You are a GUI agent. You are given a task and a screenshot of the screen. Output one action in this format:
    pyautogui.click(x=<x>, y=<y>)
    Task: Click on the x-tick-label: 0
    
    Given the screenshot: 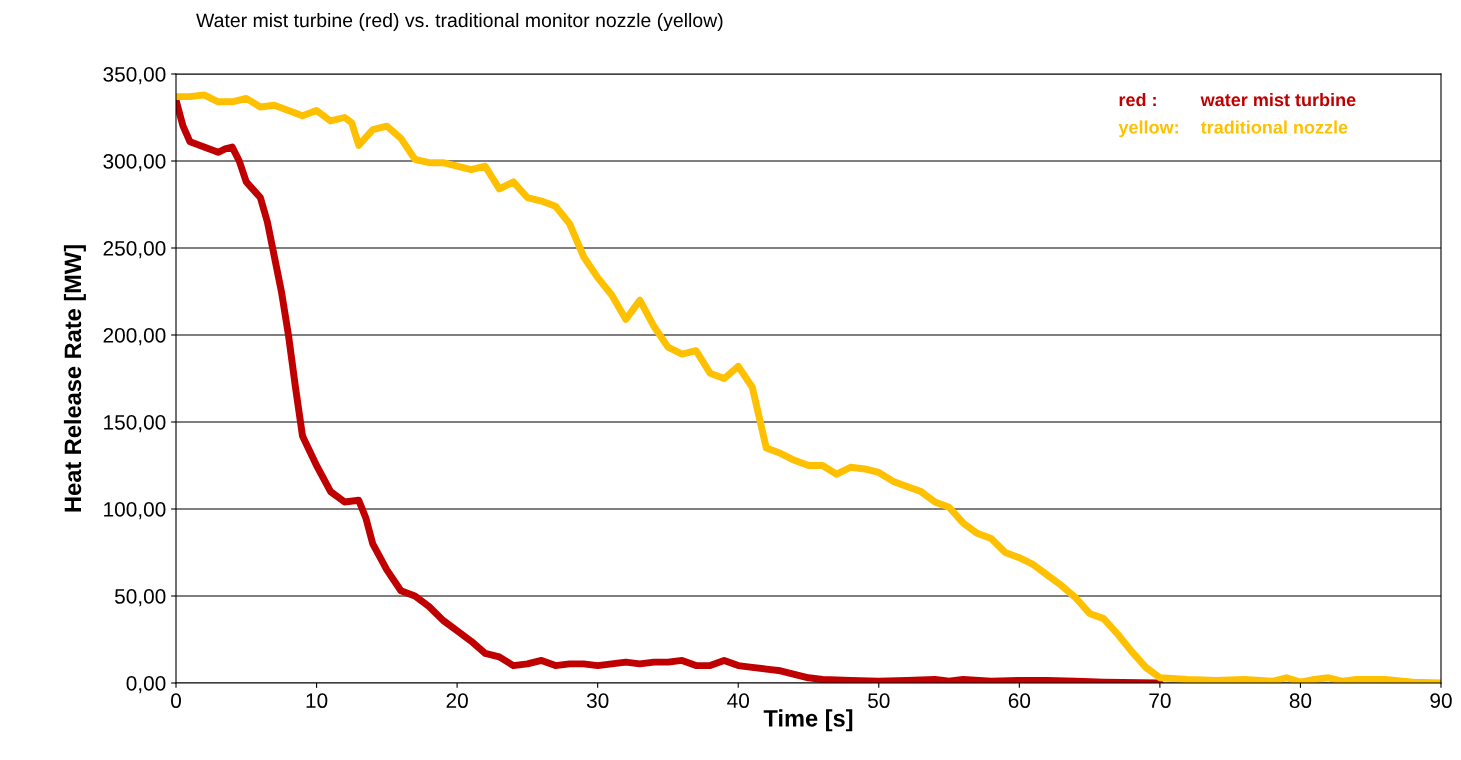 What is the action you would take?
    pyautogui.click(x=176, y=701)
    